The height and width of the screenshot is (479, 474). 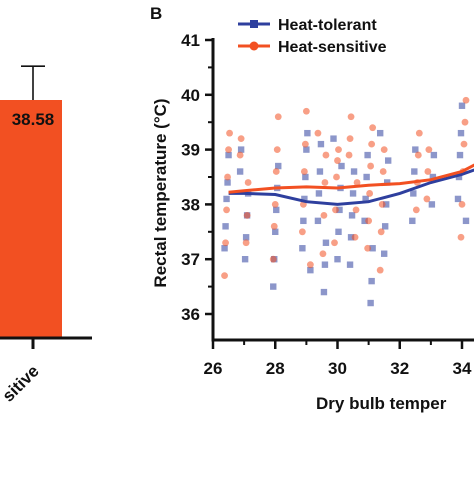 I want to click on x-tick-label: 30, so click(x=337, y=368).